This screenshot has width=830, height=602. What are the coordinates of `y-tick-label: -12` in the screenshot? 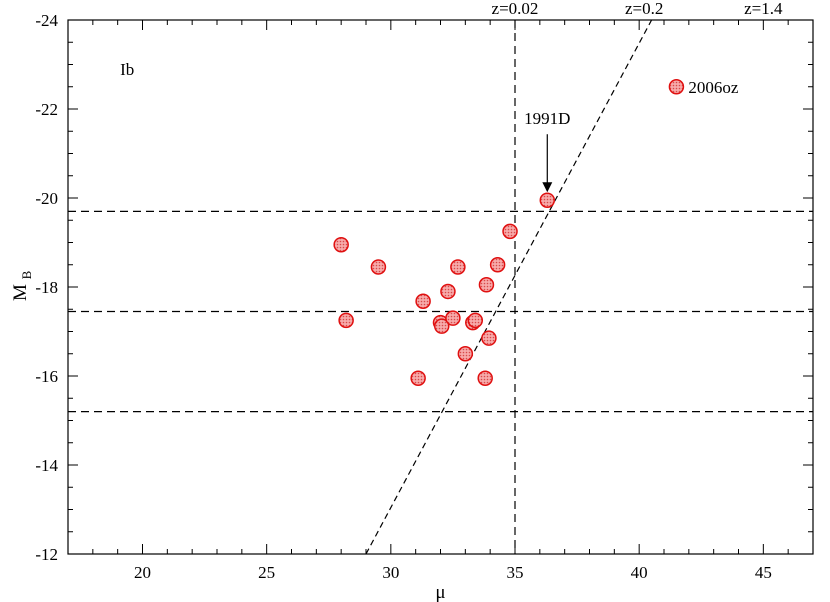 It's located at (46, 554).